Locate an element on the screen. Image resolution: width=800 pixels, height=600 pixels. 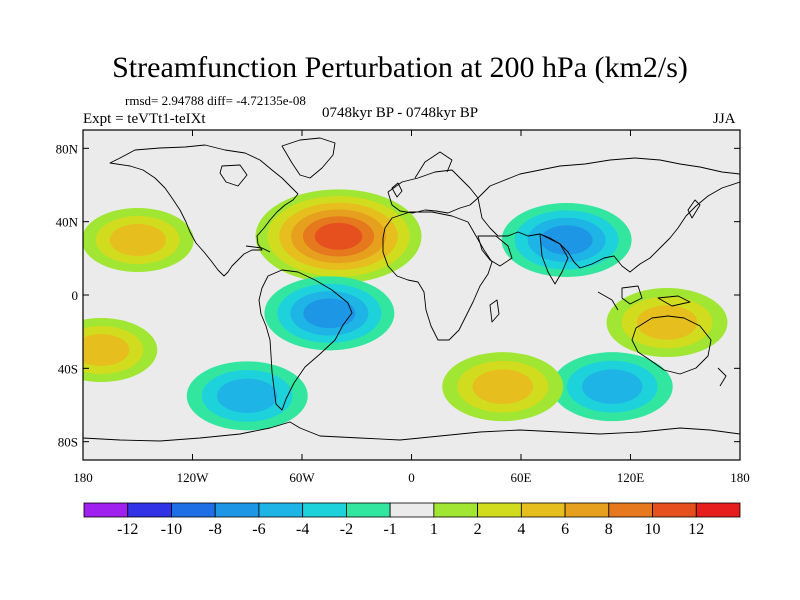
coast-britain is located at coordinates (397, 190).